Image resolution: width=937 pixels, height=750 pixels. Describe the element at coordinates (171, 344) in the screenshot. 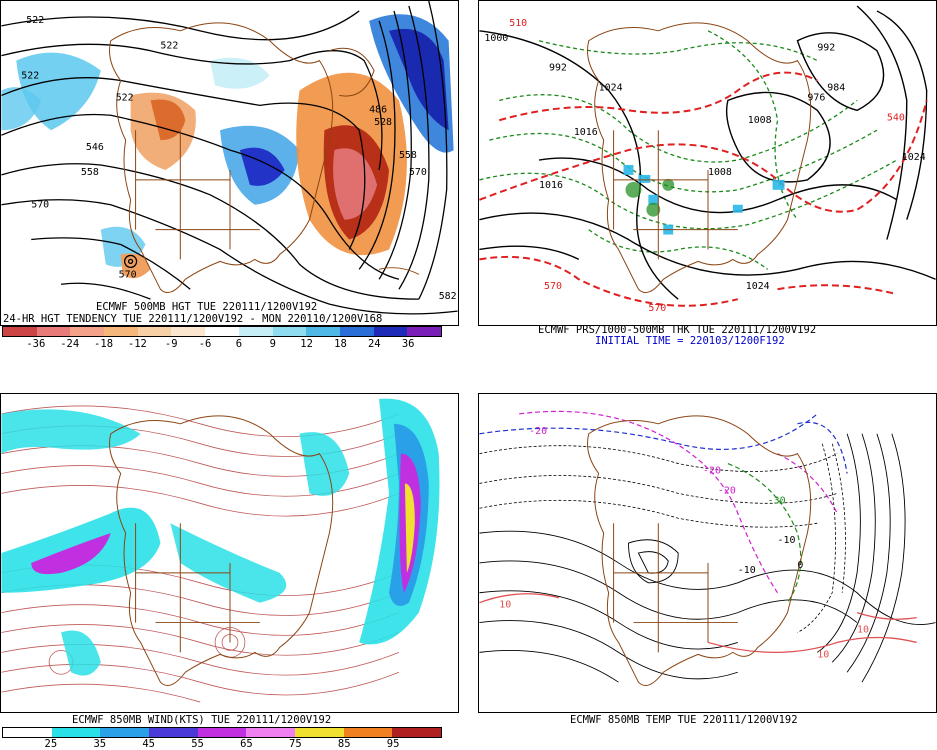

I see `scale-tick-label: -9` at that location.